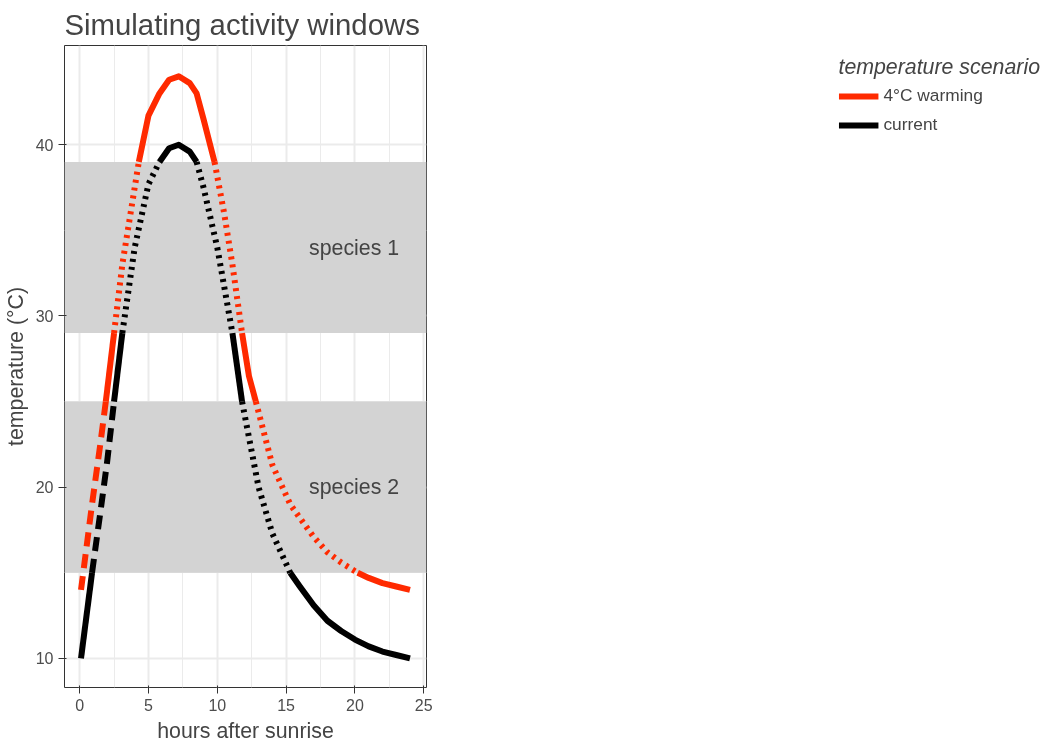 The height and width of the screenshot is (751, 1060). Describe the element at coordinates (80, 705) in the screenshot. I see `x-tick-label: 0` at that location.